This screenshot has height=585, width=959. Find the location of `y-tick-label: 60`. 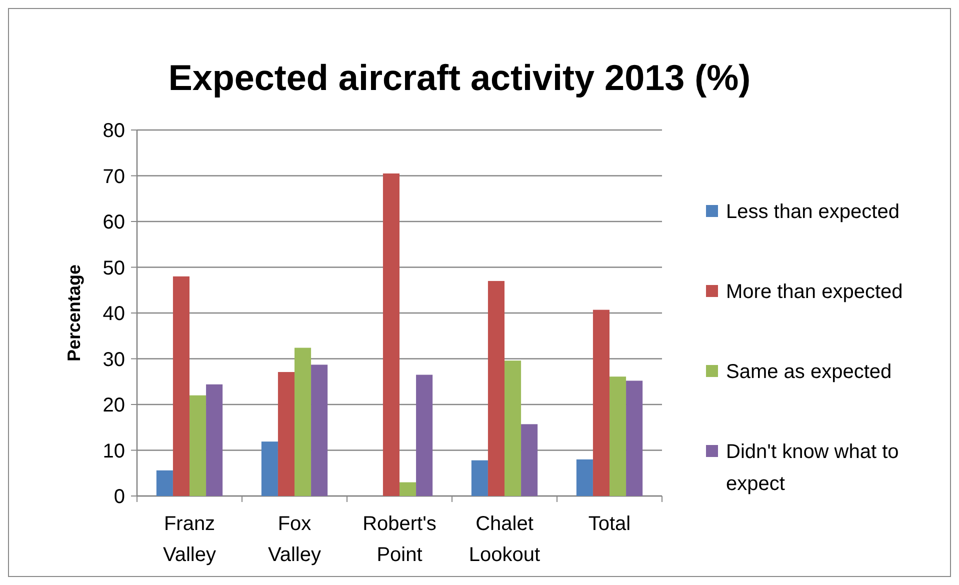

y-tick-label: 60 is located at coordinates (113, 223).